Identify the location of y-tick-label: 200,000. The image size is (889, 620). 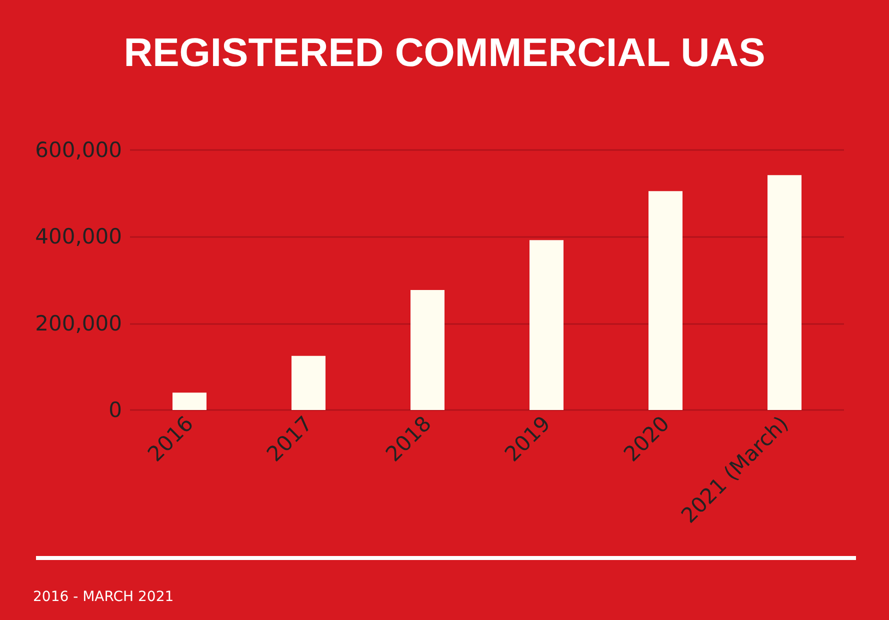
(78, 323).